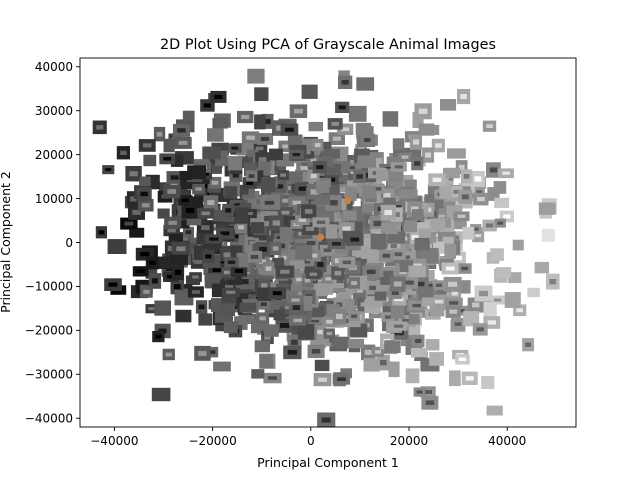  Describe the element at coordinates (69, 243) in the screenshot. I see `y-tick-label: 0` at that location.